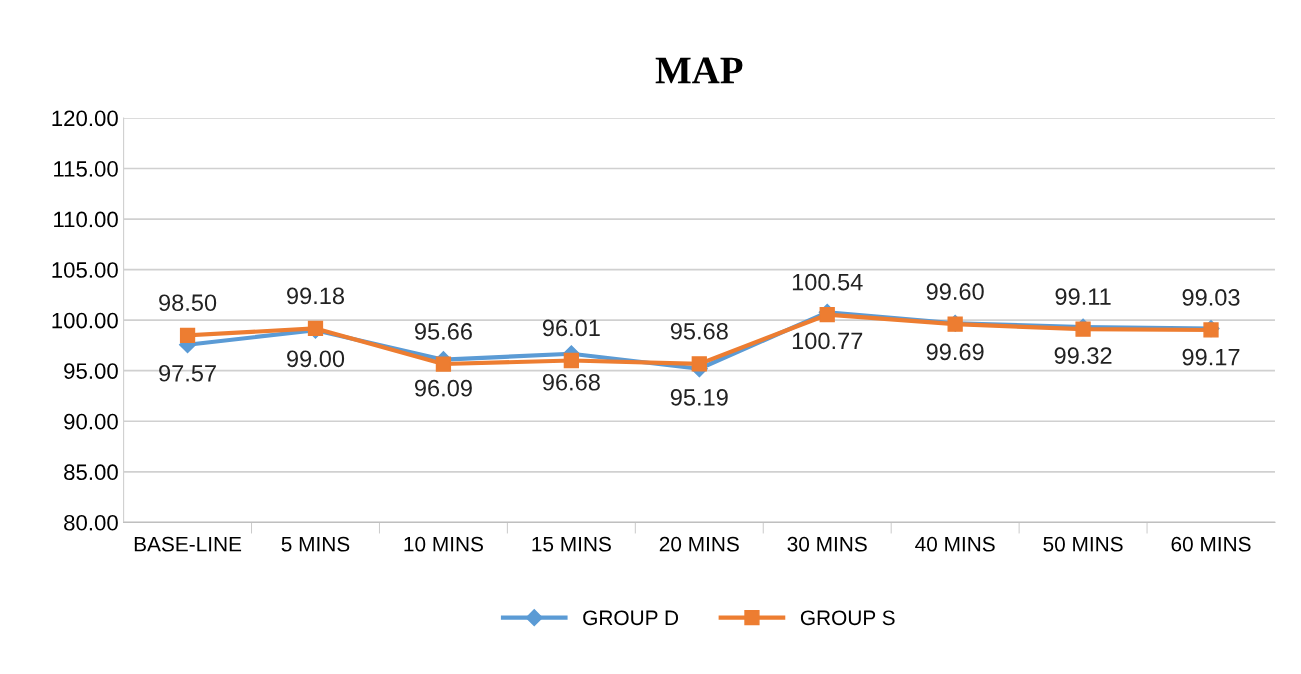 The width and height of the screenshot is (1301, 674). Describe the element at coordinates (443, 544) in the screenshot. I see `x-tick-label: 10 MINS` at that location.